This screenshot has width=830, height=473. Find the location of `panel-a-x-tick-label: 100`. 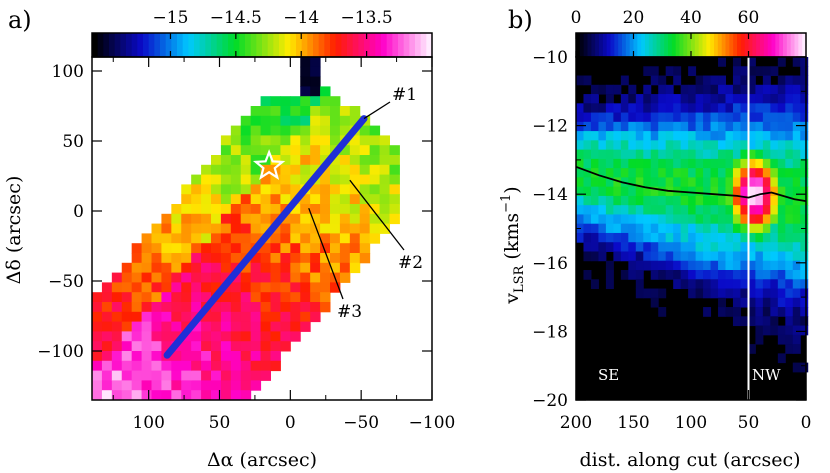

panel-a-x-tick-label: 100 is located at coordinates (148, 423).